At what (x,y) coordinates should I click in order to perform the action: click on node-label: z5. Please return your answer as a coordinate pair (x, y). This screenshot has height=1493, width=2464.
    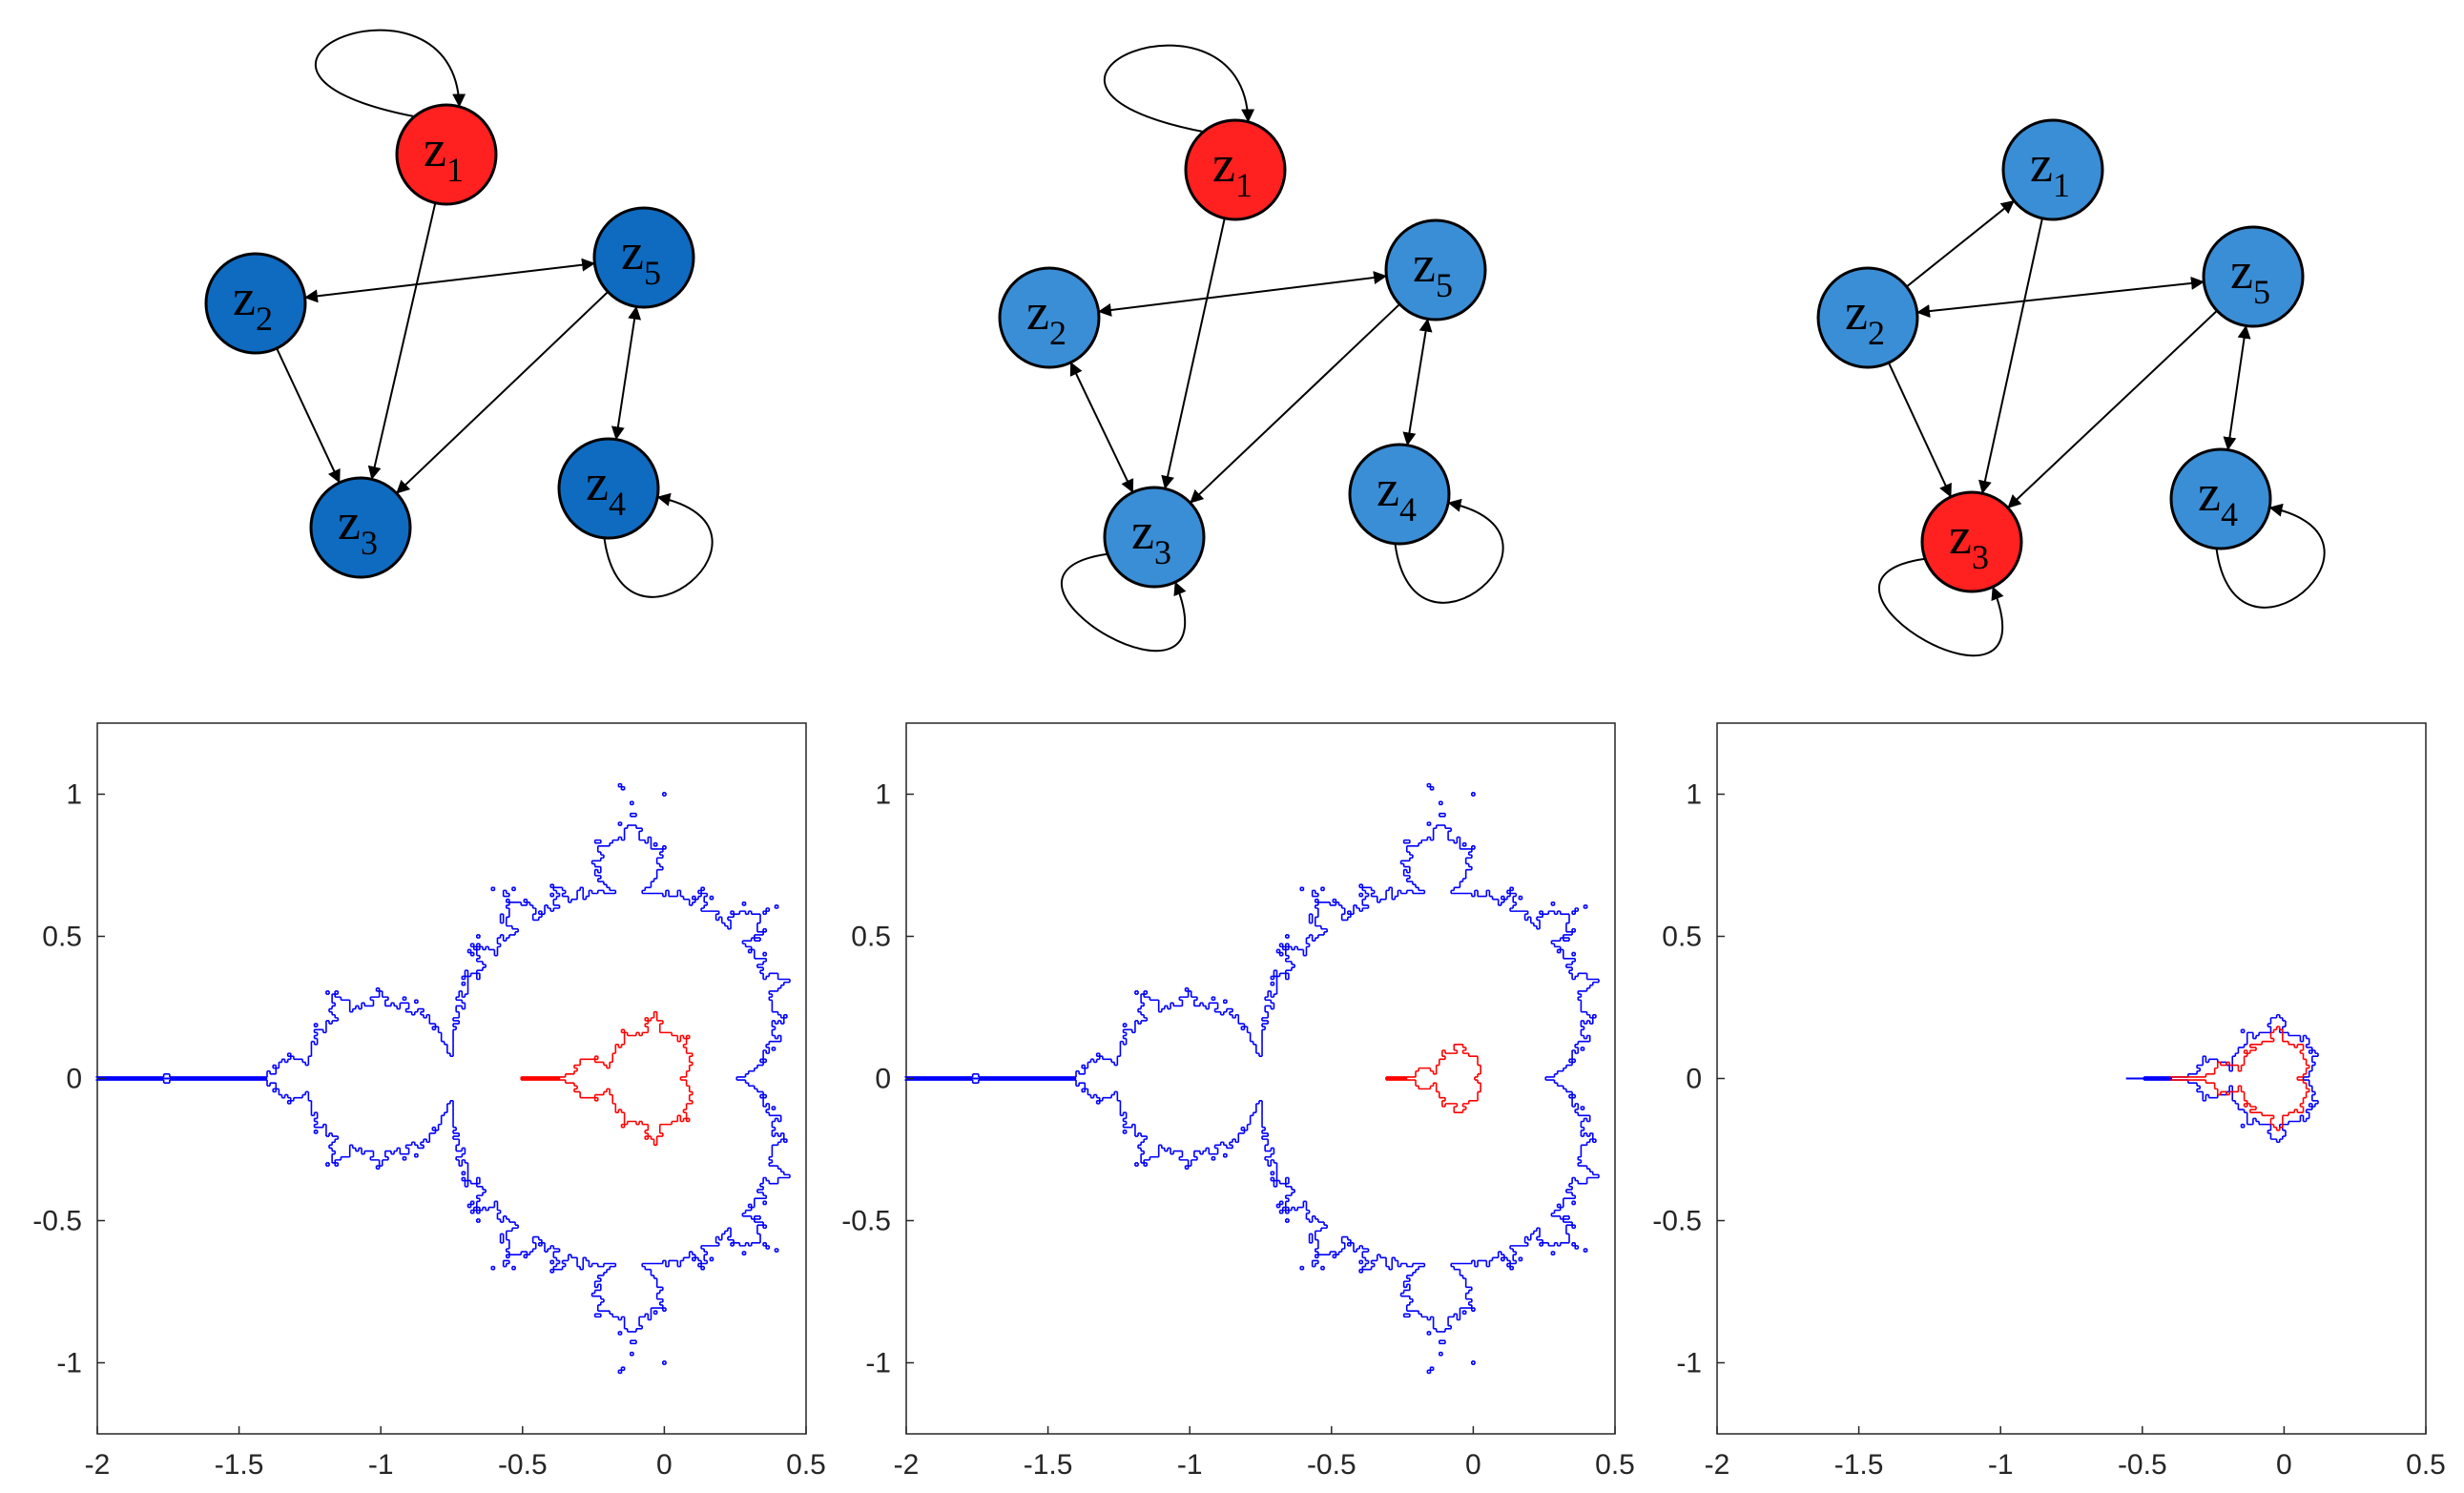
    Looking at the image, I should click on (641, 257).